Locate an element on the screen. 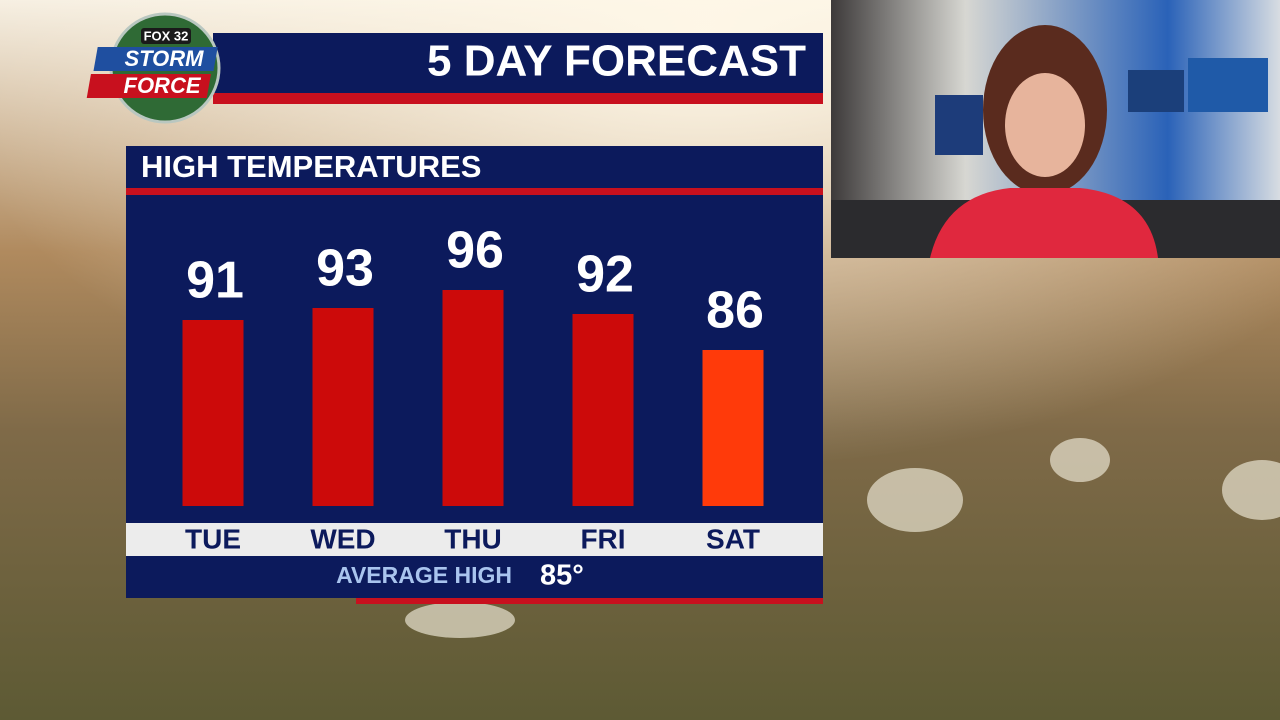 The height and width of the screenshot is (720, 1280). x-tick-label: FRI is located at coordinates (602, 538).